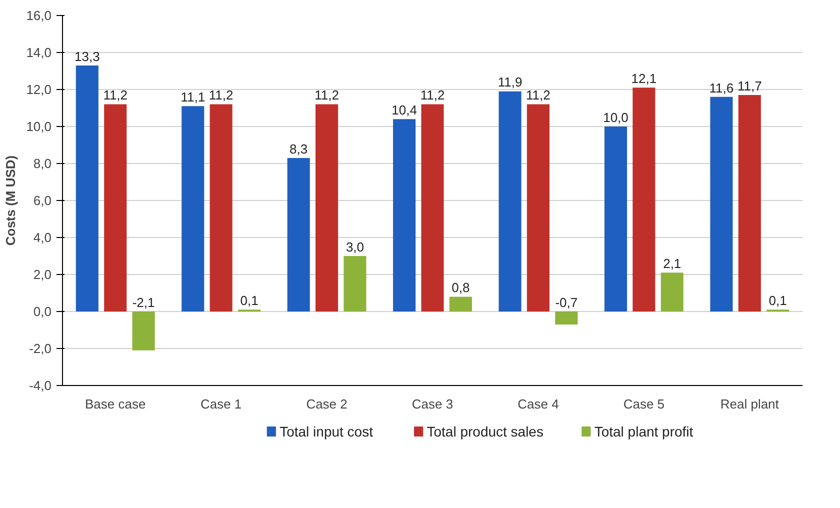 The width and height of the screenshot is (840, 508). What do you see at coordinates (672, 264) in the screenshot?
I see `data-label: 2,1` at bounding box center [672, 264].